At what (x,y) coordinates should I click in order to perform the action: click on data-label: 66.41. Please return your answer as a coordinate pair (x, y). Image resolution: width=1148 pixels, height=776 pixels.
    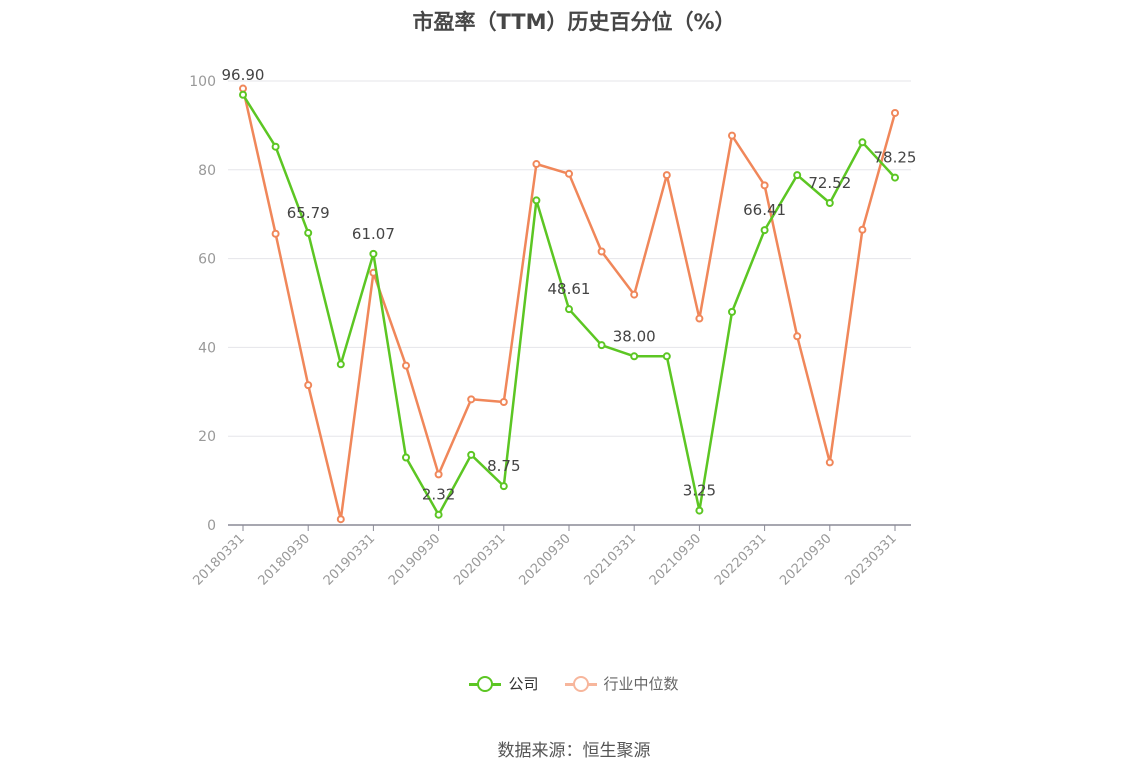
    Looking at the image, I should click on (764, 210).